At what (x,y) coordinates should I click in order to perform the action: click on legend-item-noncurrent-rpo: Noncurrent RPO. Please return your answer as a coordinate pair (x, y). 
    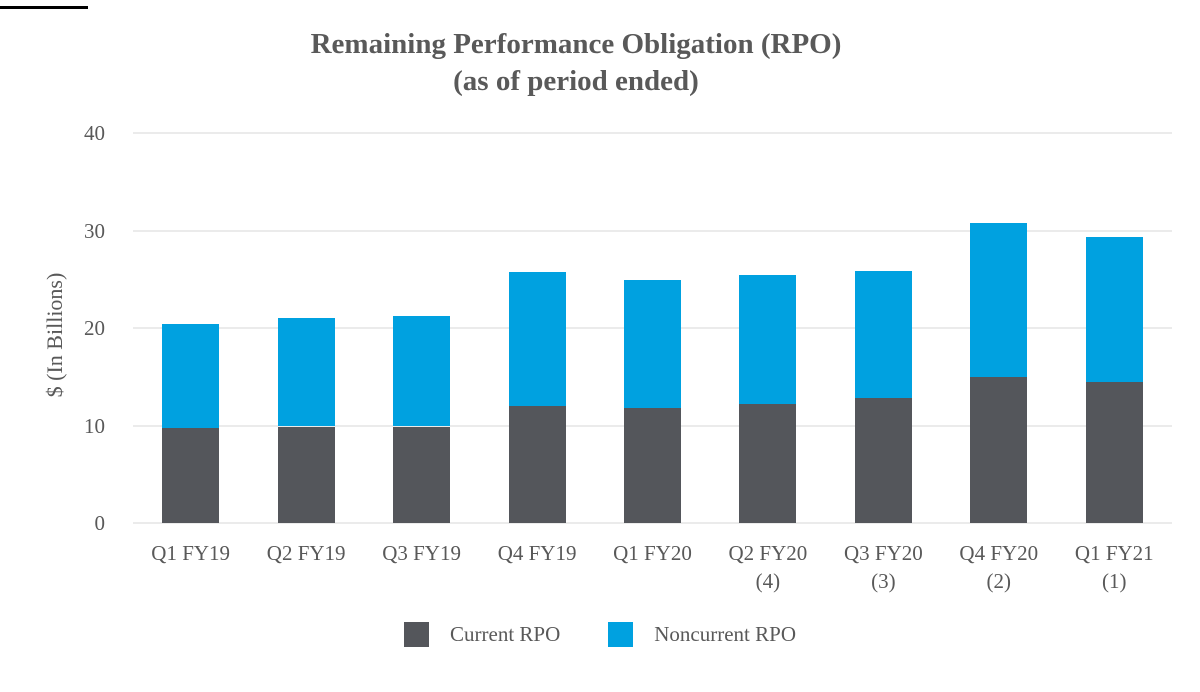
    Looking at the image, I should click on (702, 634).